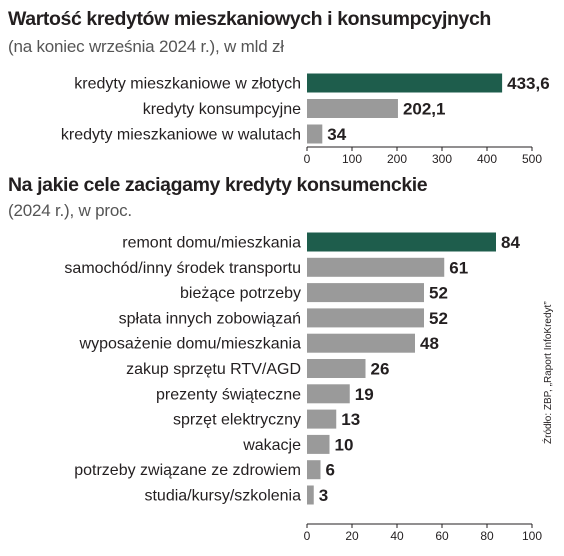 The width and height of the screenshot is (564, 556). I want to click on chart2-tick-label: 0, so click(307, 536).